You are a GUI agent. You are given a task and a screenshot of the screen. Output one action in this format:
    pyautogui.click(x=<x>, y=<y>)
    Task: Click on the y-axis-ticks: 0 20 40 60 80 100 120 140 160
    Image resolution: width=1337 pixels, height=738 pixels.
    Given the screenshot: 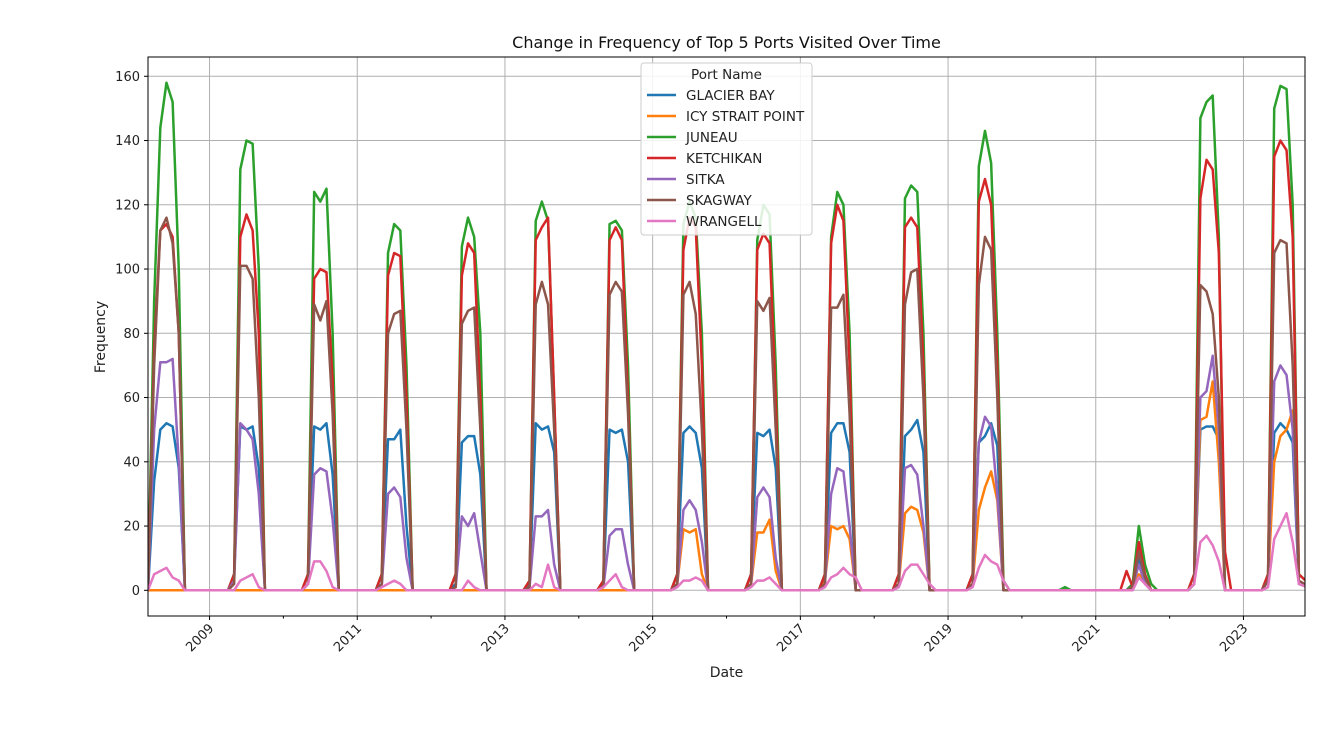 What is the action you would take?
    pyautogui.click(x=131, y=334)
    